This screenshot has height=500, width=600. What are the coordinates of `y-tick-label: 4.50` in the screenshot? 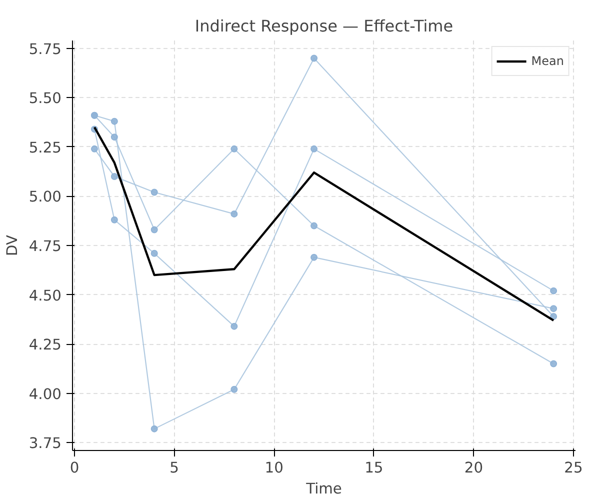 It's located at (45, 295).